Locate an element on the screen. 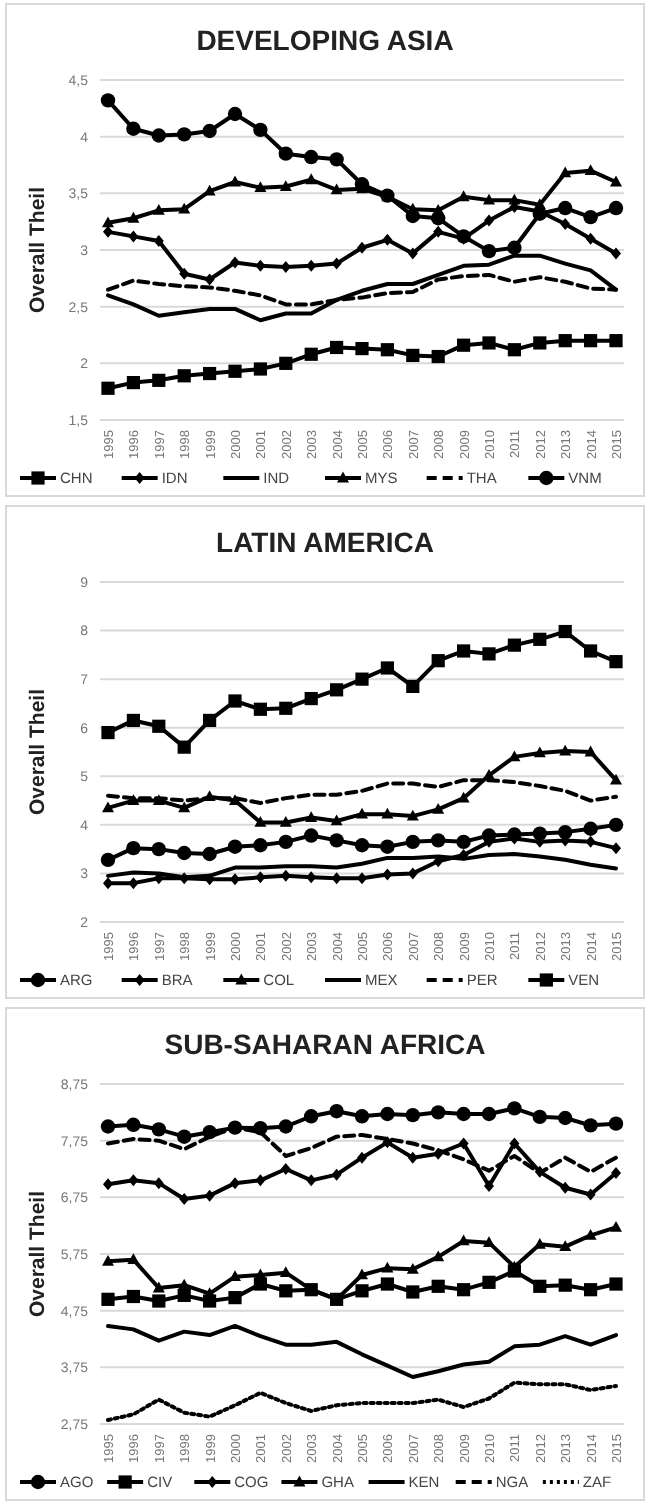 Image resolution: width=650 pixels, height=1510 pixels. chart-title: DEVELOPING ASIA is located at coordinates (325, 40).